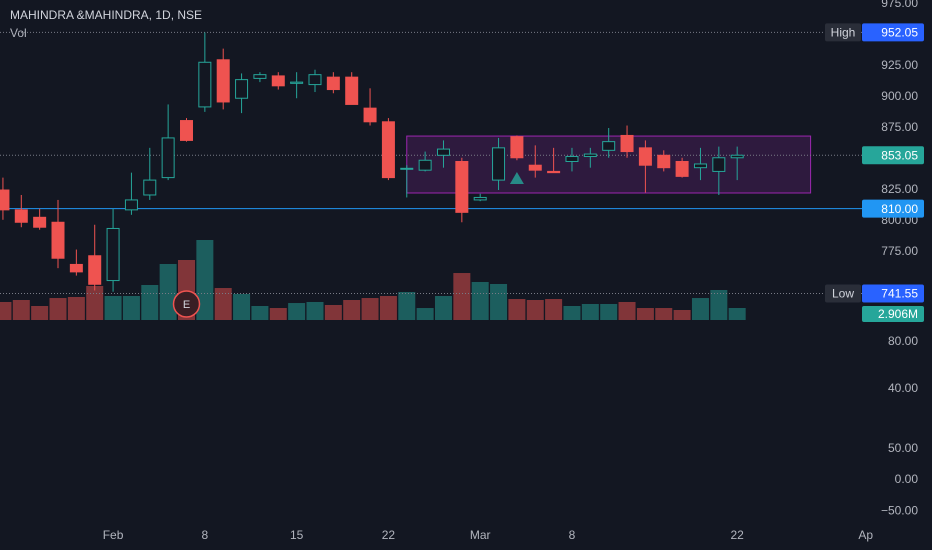 The height and width of the screenshot is (550, 932). Describe the element at coordinates (899, 155) in the screenshot. I see `price-label: 853.05` at that location.